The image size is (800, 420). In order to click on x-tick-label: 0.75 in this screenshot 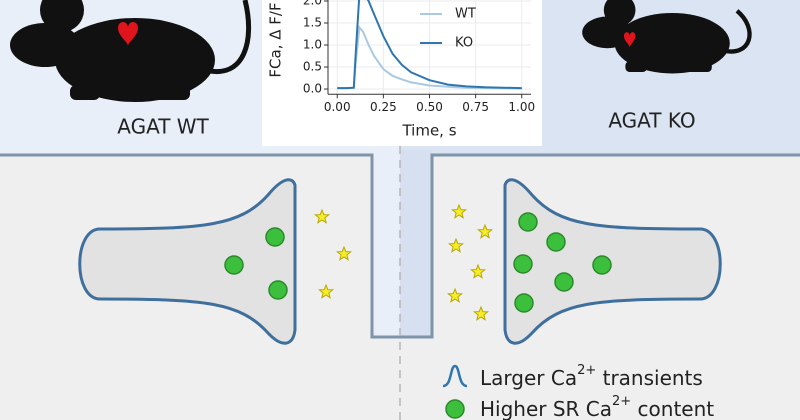, I will do `click(475, 107)`.